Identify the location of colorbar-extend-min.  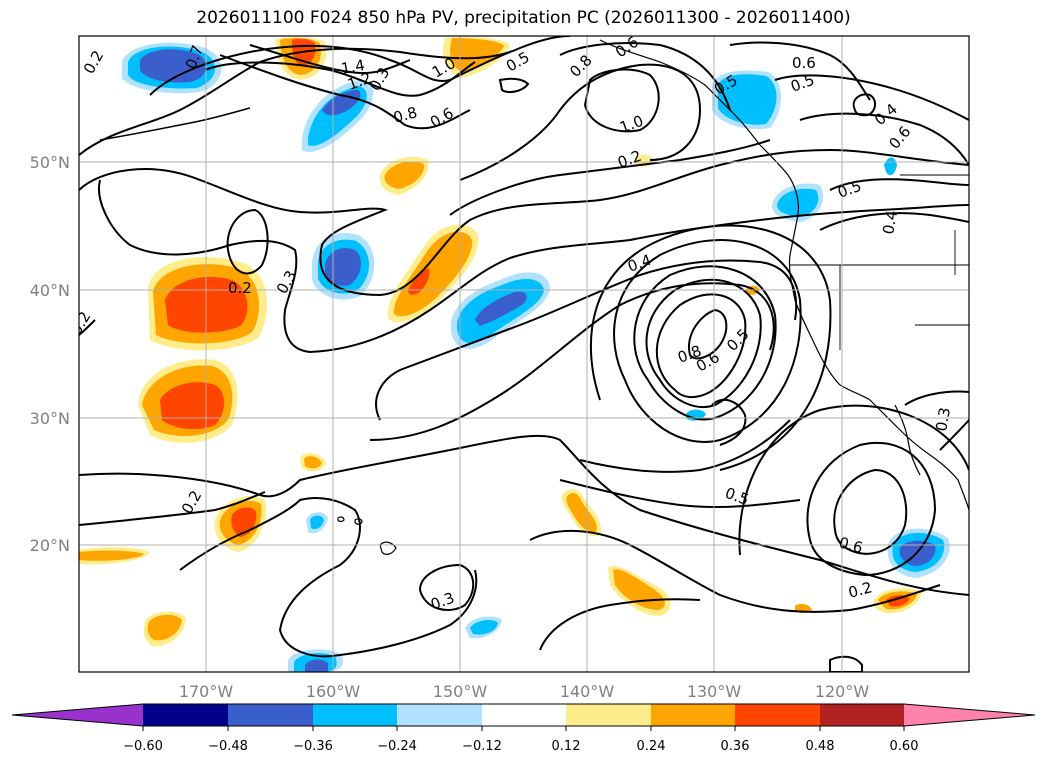
(77, 715).